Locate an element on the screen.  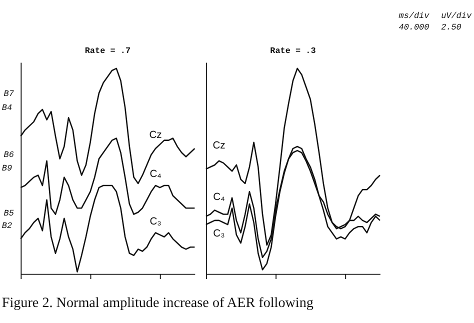
text: B9 is located at coordinates (7, 168).